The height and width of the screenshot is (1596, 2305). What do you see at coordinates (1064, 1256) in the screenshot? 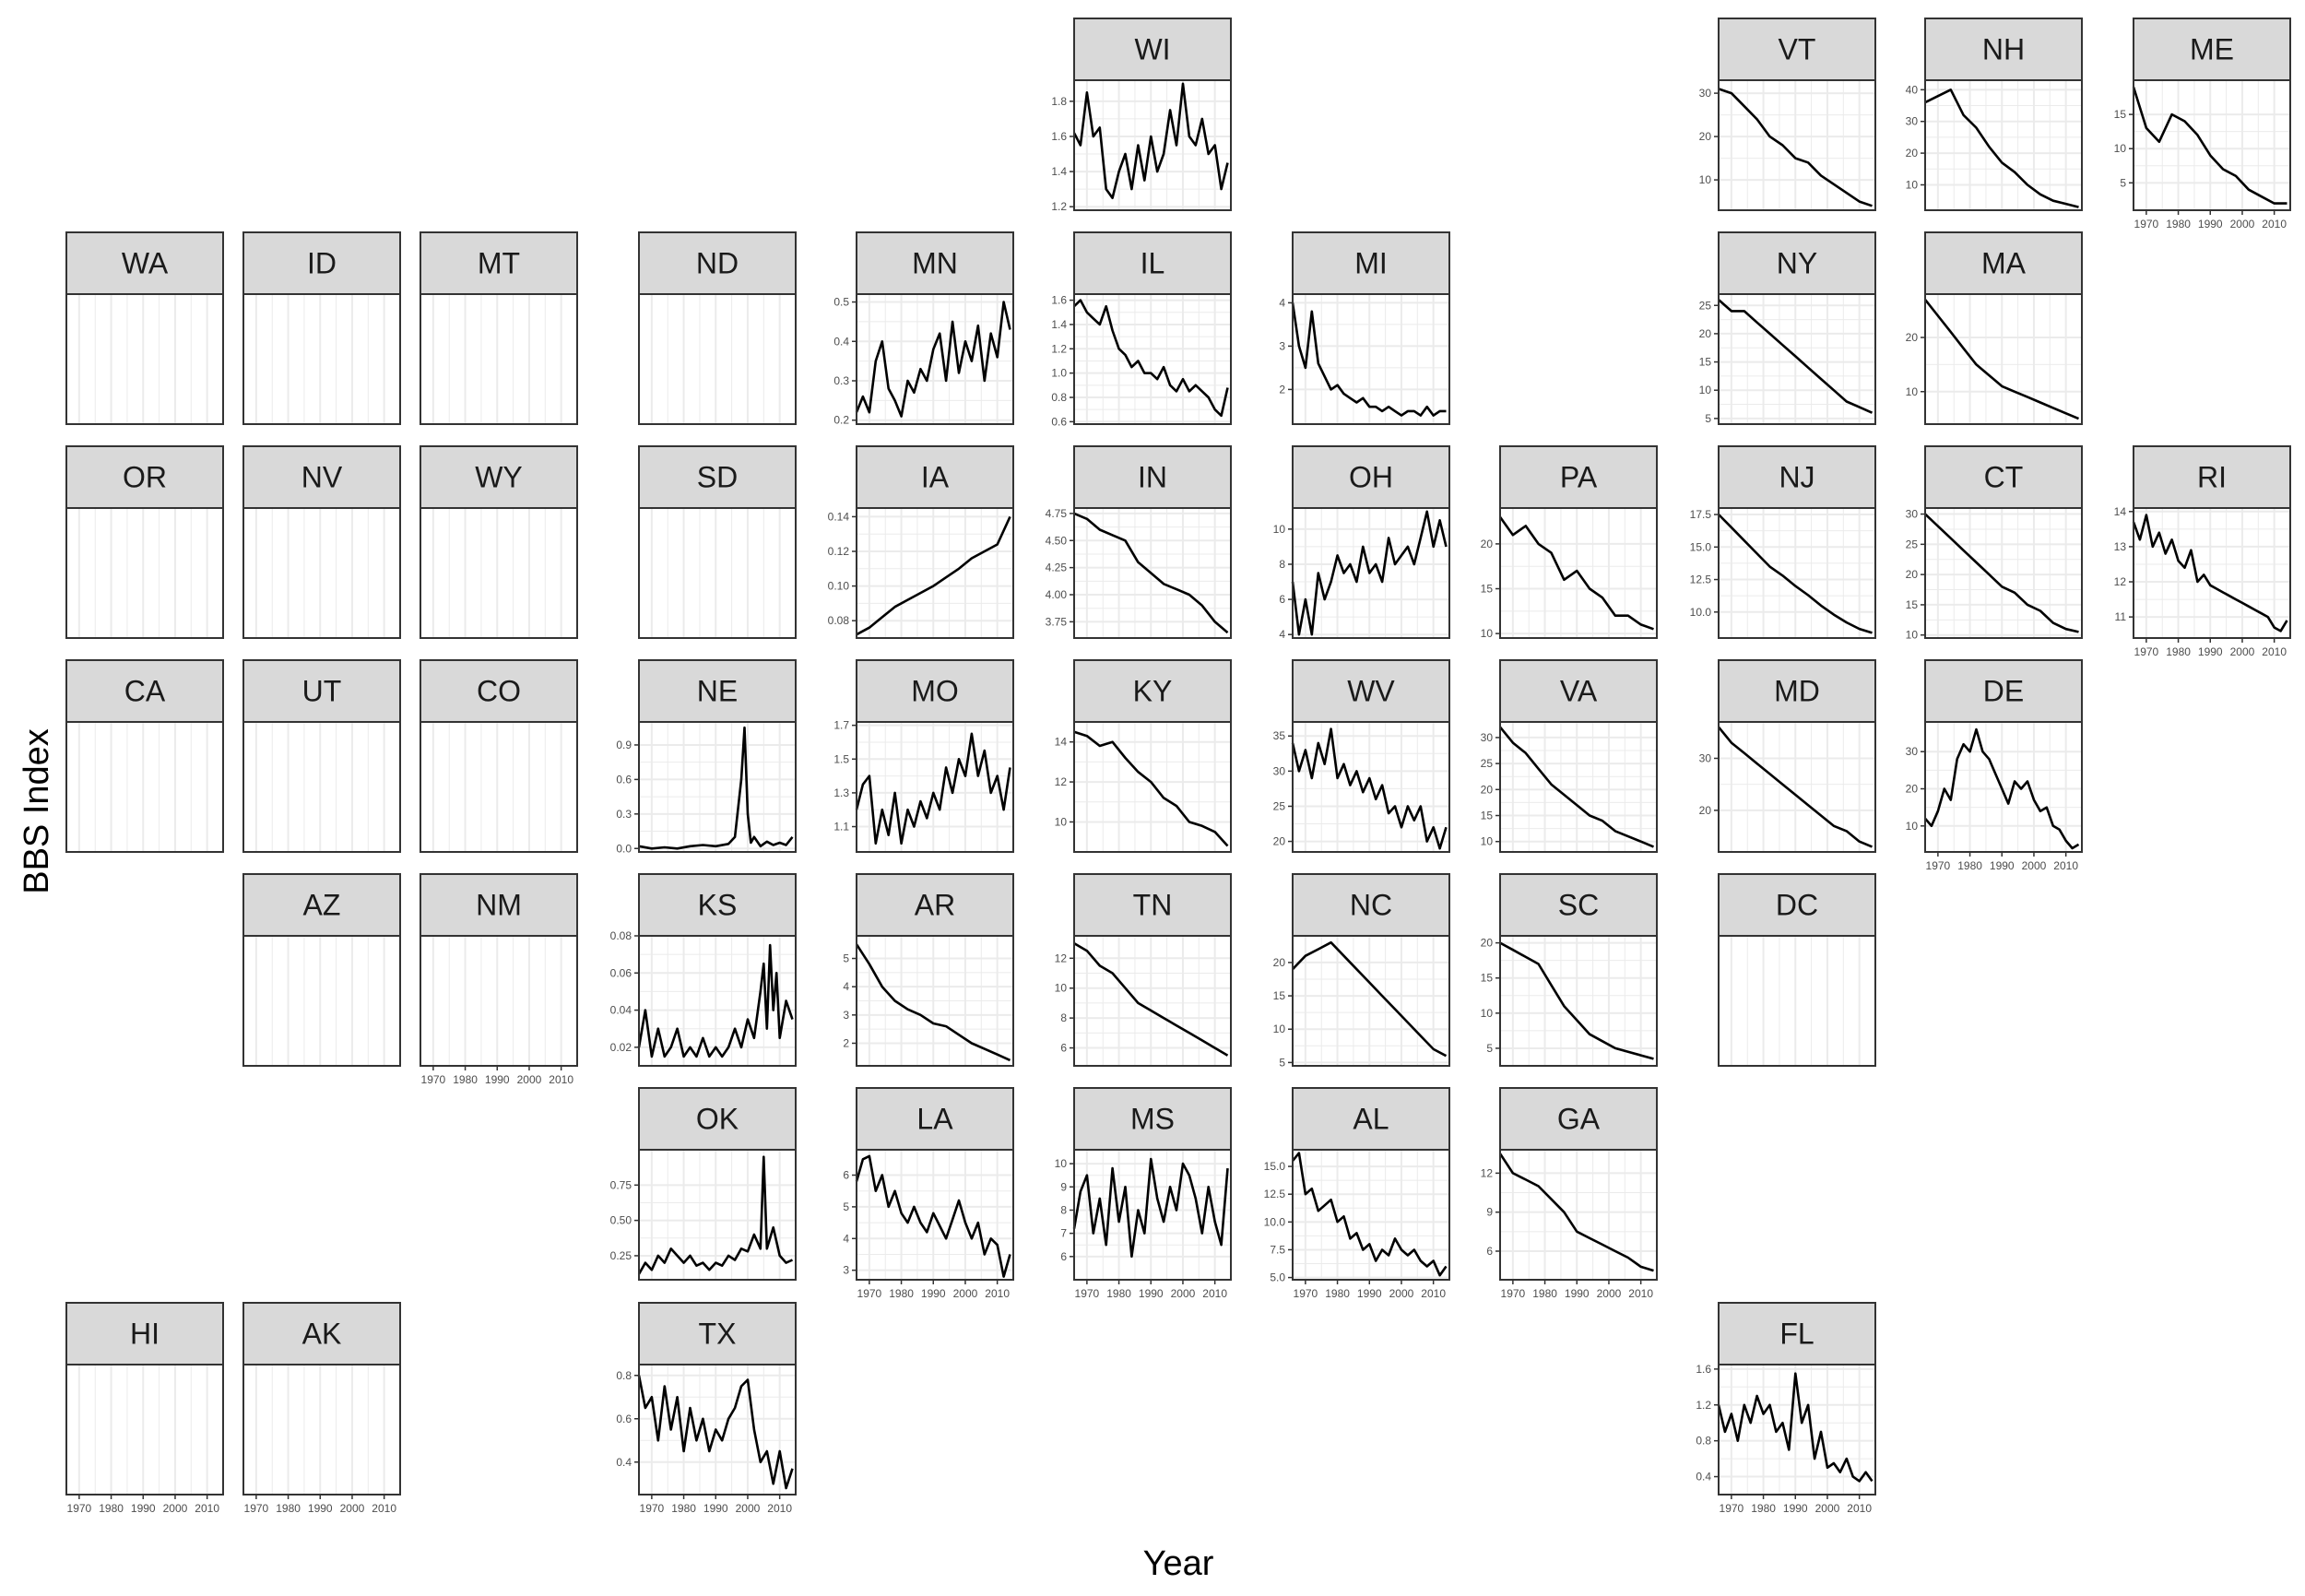
I see `ytick-label-ms: 6` at bounding box center [1064, 1256].